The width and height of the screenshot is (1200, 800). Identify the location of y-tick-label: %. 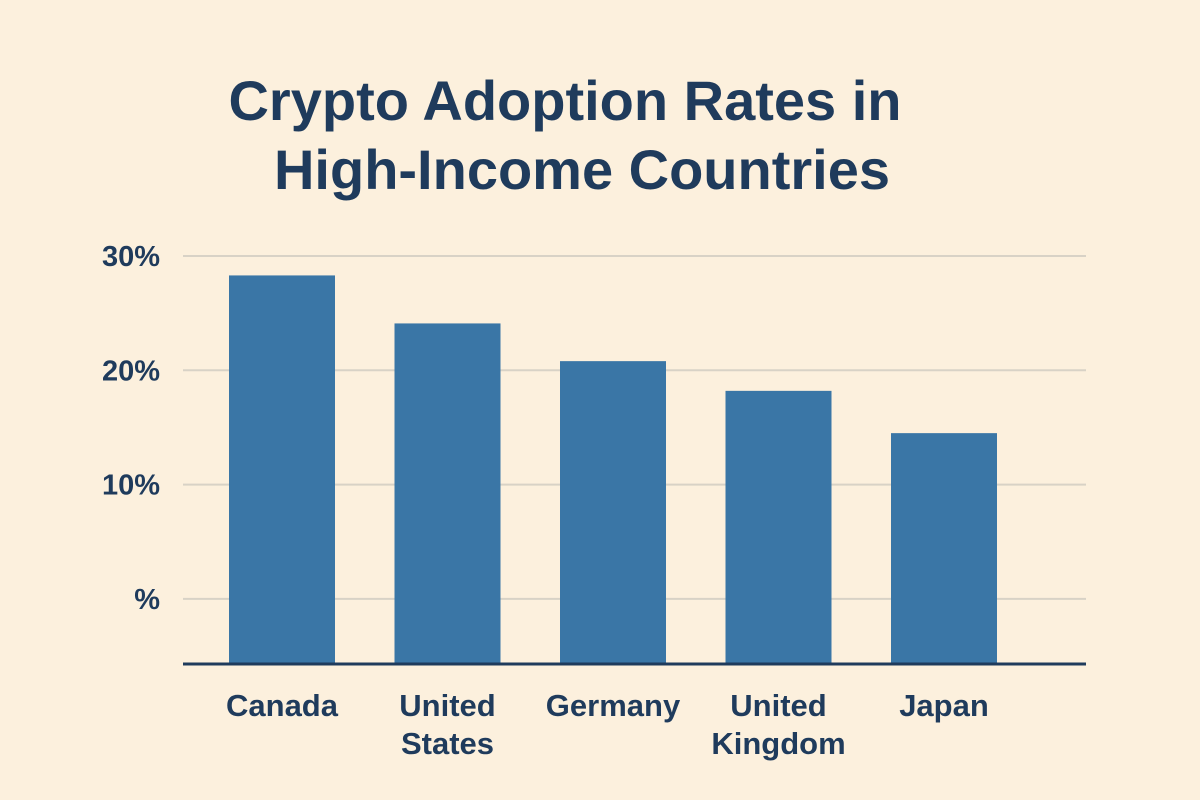
(147, 600).